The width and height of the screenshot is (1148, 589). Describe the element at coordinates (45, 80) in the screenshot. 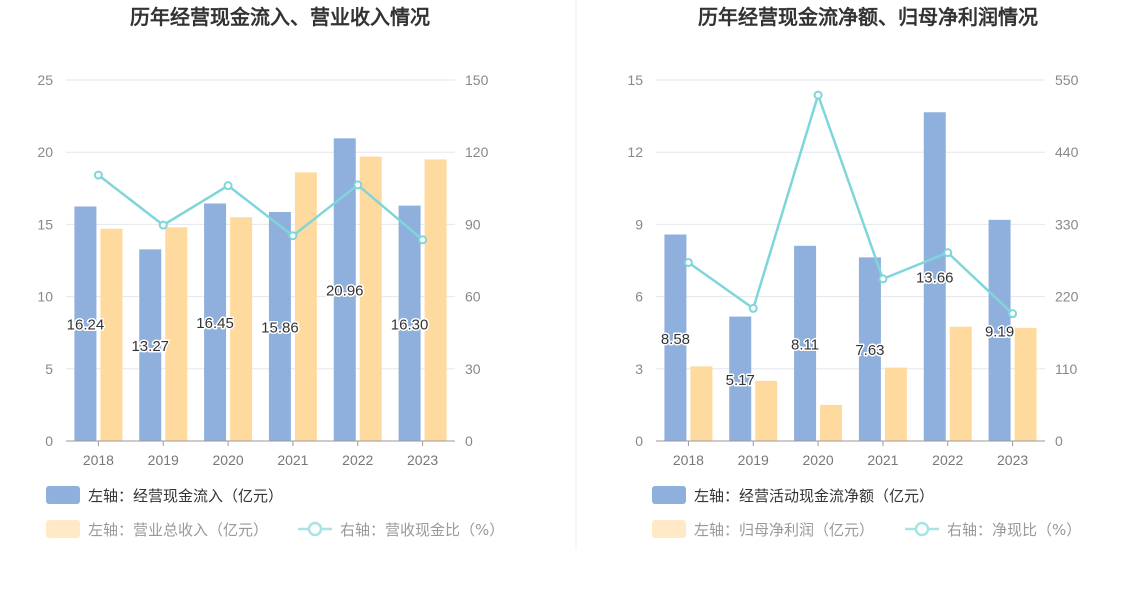

I see `y-left-tick-label: 25` at that location.